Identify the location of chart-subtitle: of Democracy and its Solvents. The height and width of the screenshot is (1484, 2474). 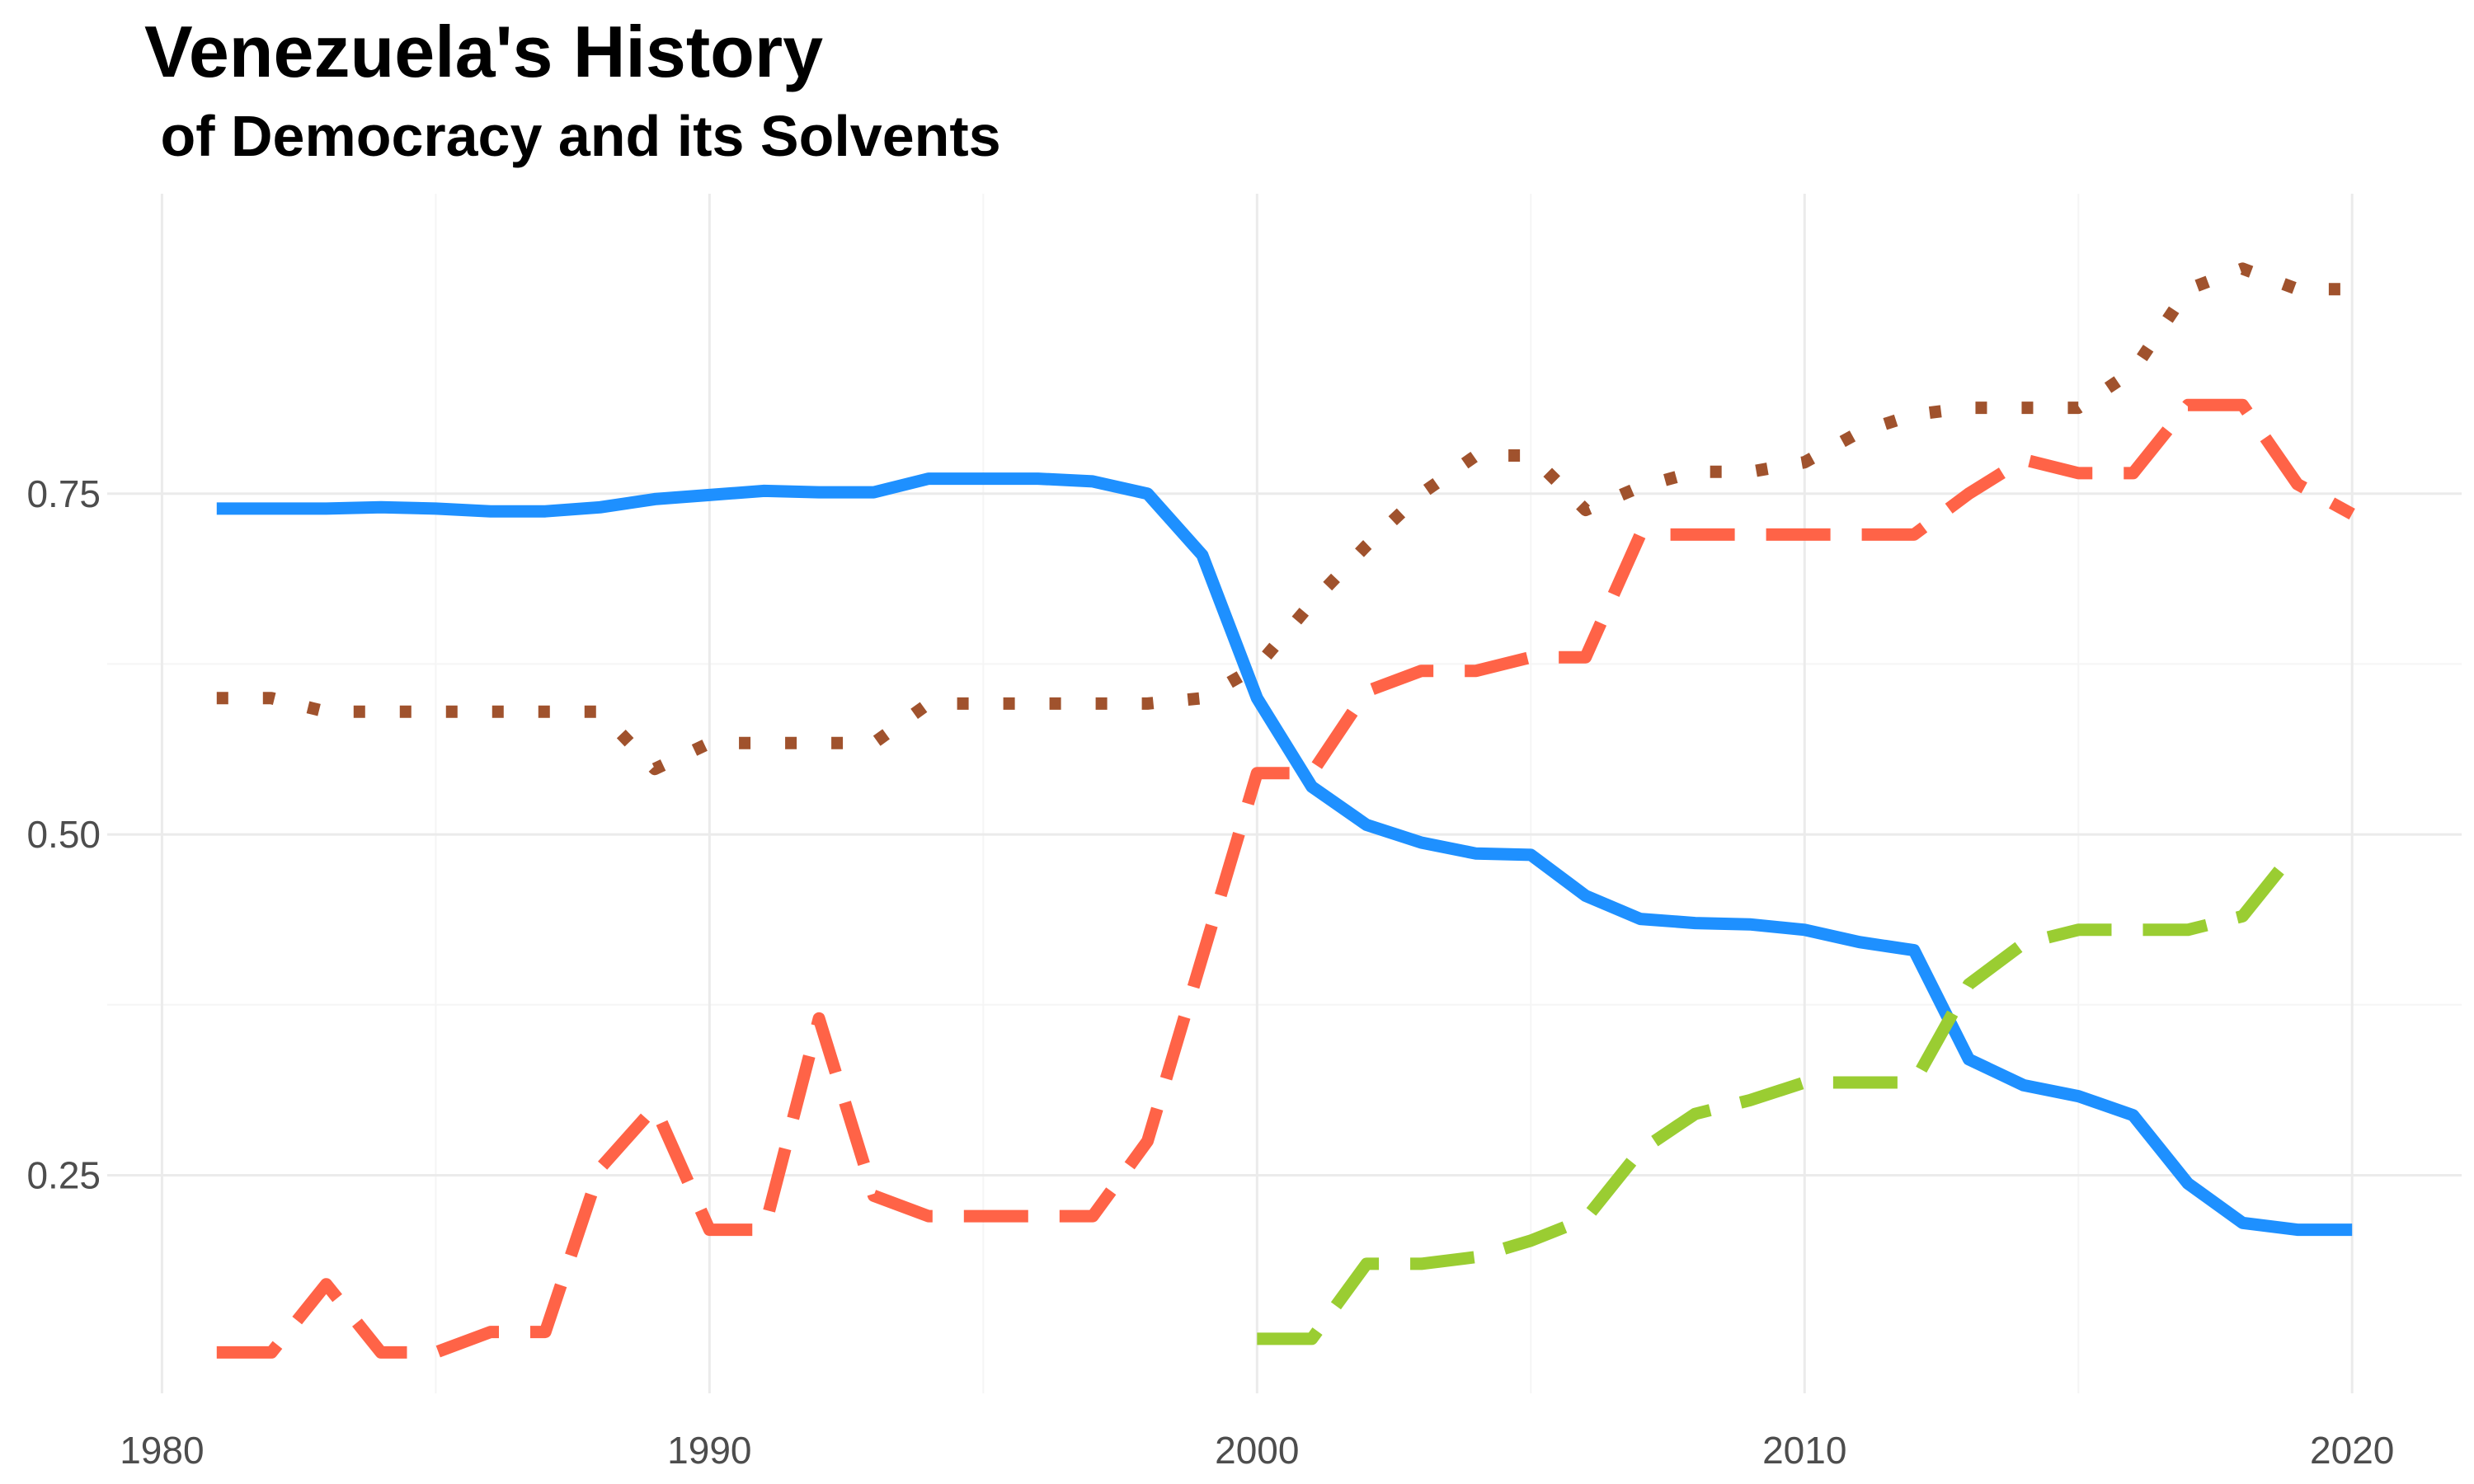
(572, 136).